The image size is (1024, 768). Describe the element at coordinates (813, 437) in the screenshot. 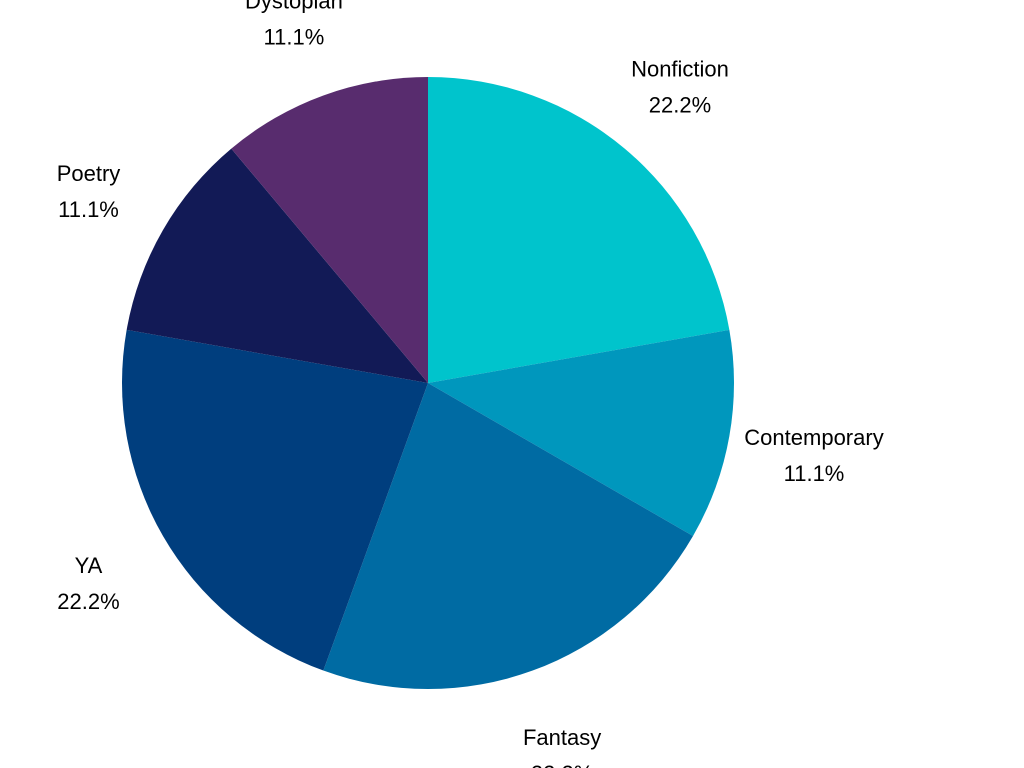

I see `slice-category-label: Contemporary` at that location.